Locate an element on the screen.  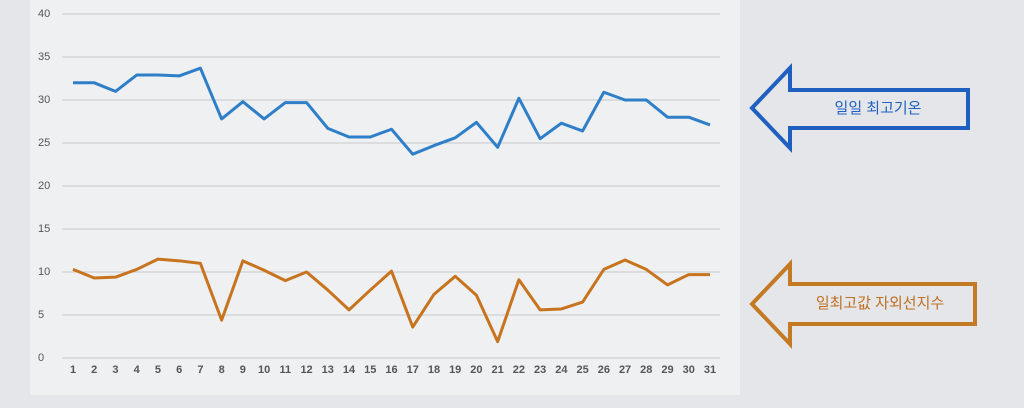
x-tick-label: 4 is located at coordinates (137, 370).